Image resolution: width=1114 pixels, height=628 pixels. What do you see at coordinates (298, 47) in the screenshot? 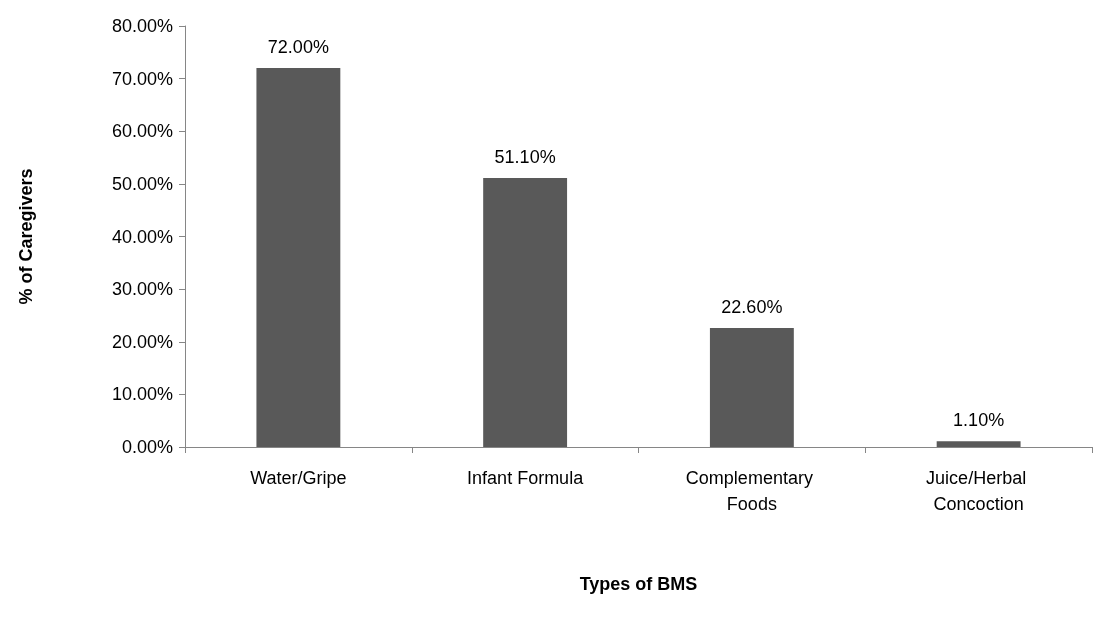
I see `data-label: 72.00%` at bounding box center [298, 47].